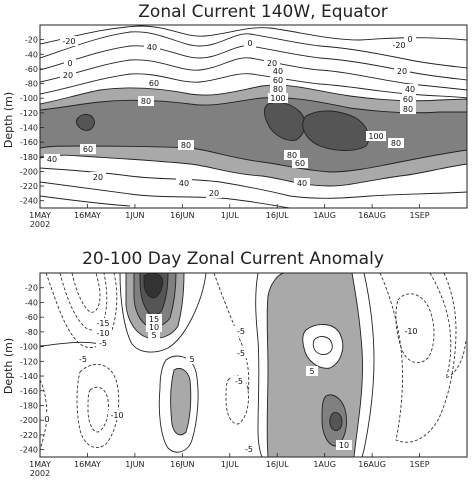 Image resolution: width=474 pixels, height=482 pixels. Describe the element at coordinates (29, 420) in the screenshot. I see `y-tick-label: -200` at that location.